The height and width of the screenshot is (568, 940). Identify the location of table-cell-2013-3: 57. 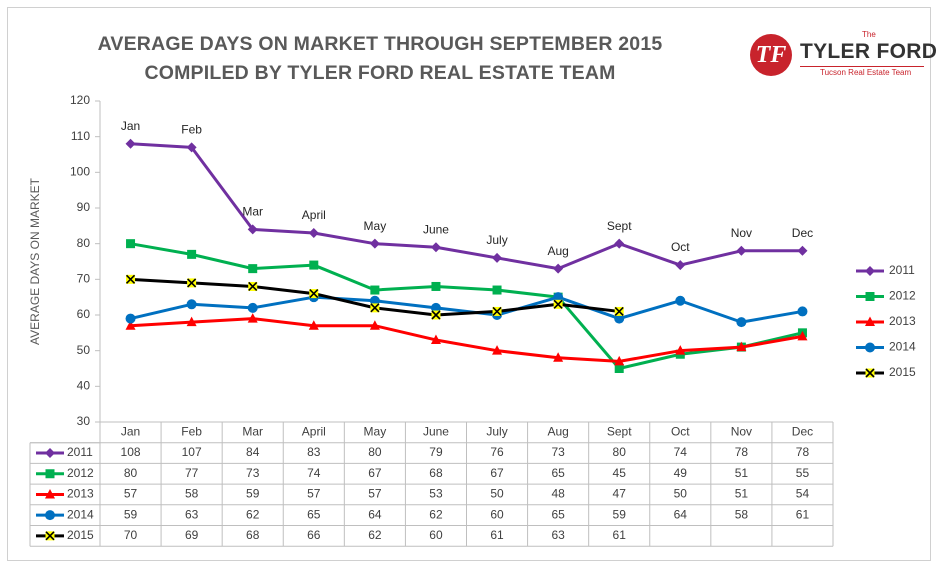
(314, 494).